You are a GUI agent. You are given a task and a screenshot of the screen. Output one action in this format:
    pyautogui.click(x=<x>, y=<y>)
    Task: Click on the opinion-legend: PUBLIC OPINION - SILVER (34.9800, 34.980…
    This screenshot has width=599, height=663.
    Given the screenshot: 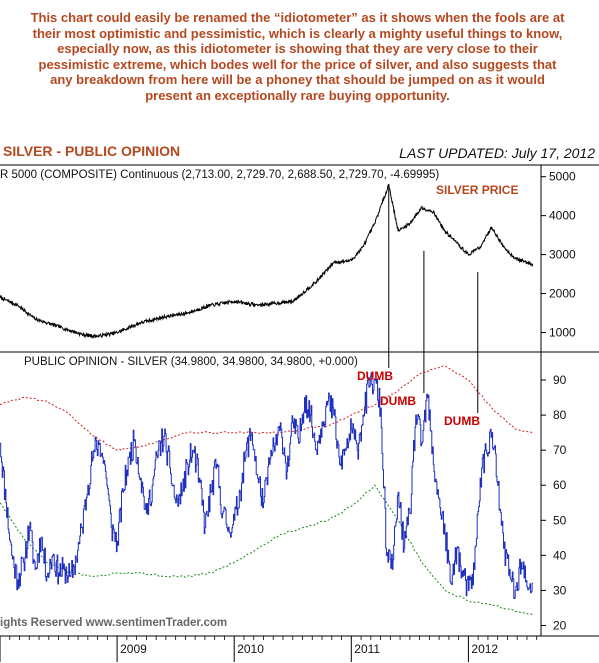 What is the action you would take?
    pyautogui.click(x=191, y=362)
    